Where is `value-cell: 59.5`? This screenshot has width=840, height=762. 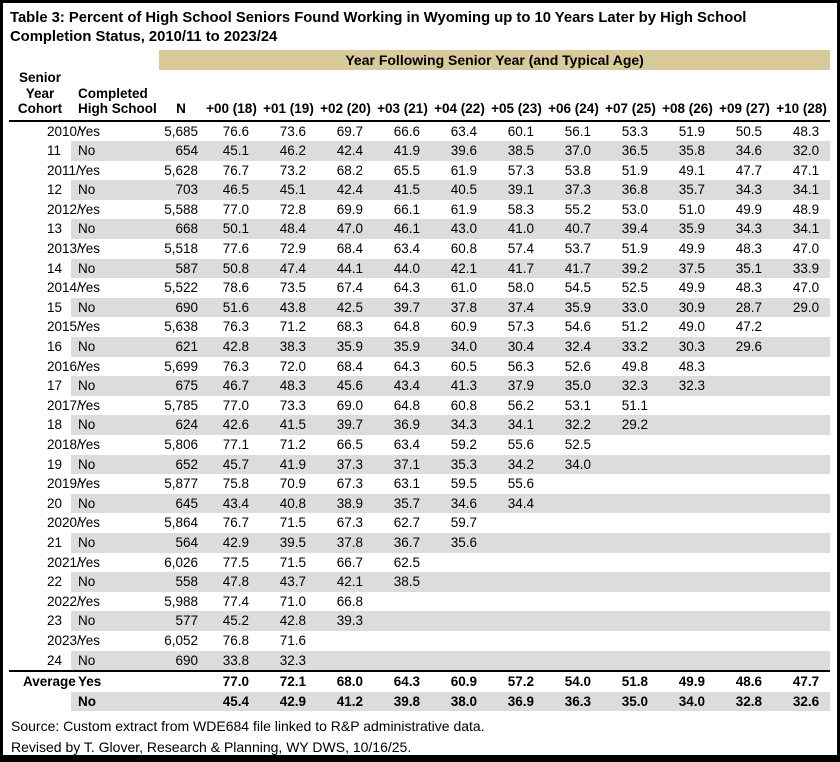 value-cell: 59.5 is located at coordinates (463, 484).